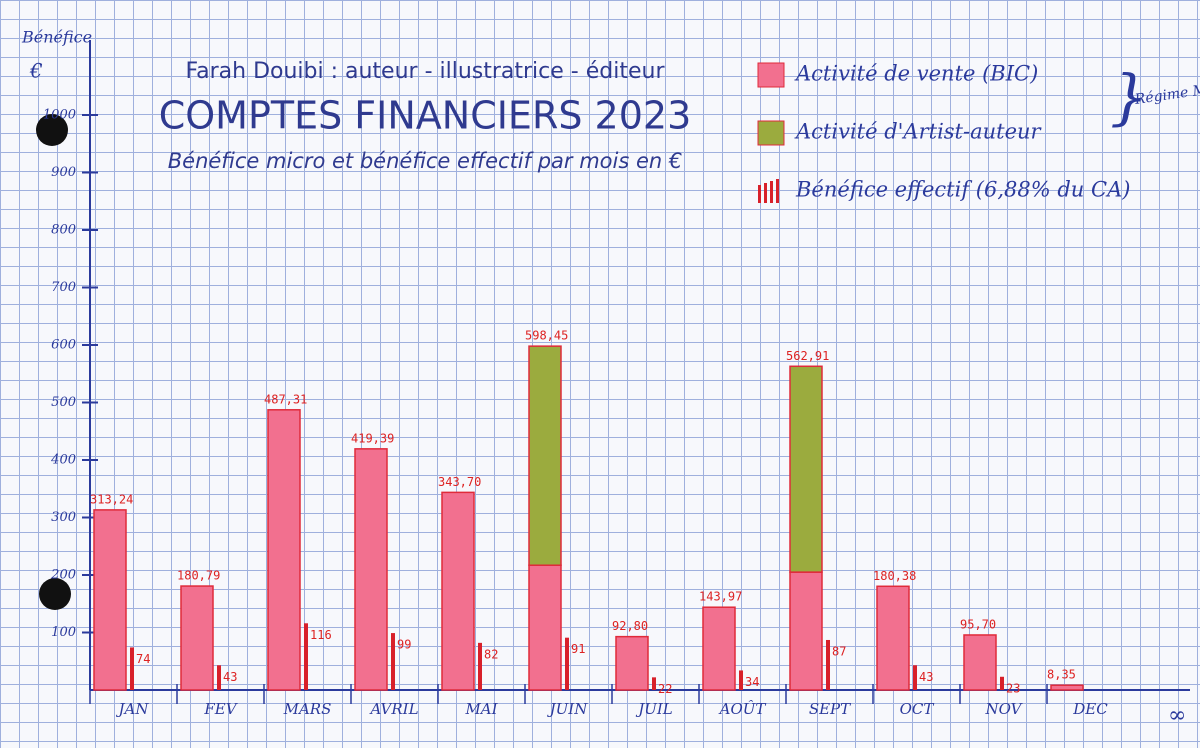  I want to click on total-label: 180,79, so click(198, 576).